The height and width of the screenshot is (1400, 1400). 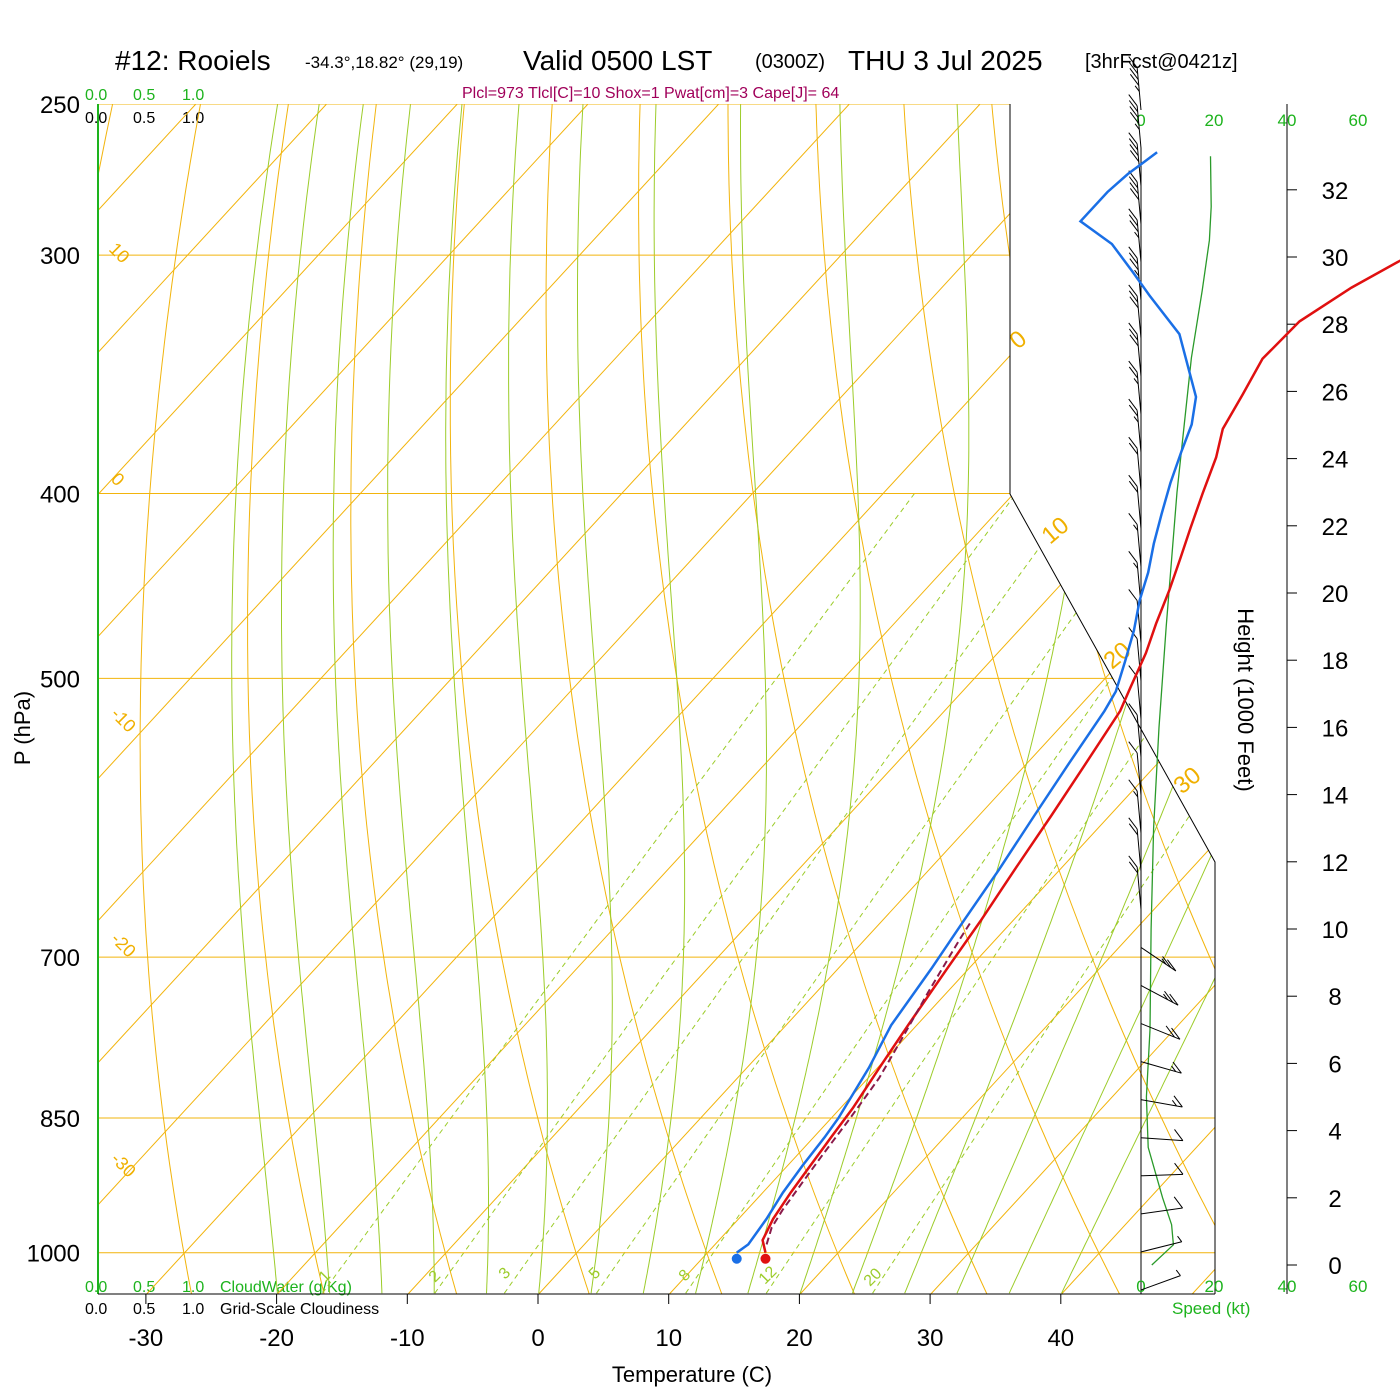 What do you see at coordinates (96, 1287) in the screenshot?
I see `cloudwater-scale-bottom-0: 0.0` at bounding box center [96, 1287].